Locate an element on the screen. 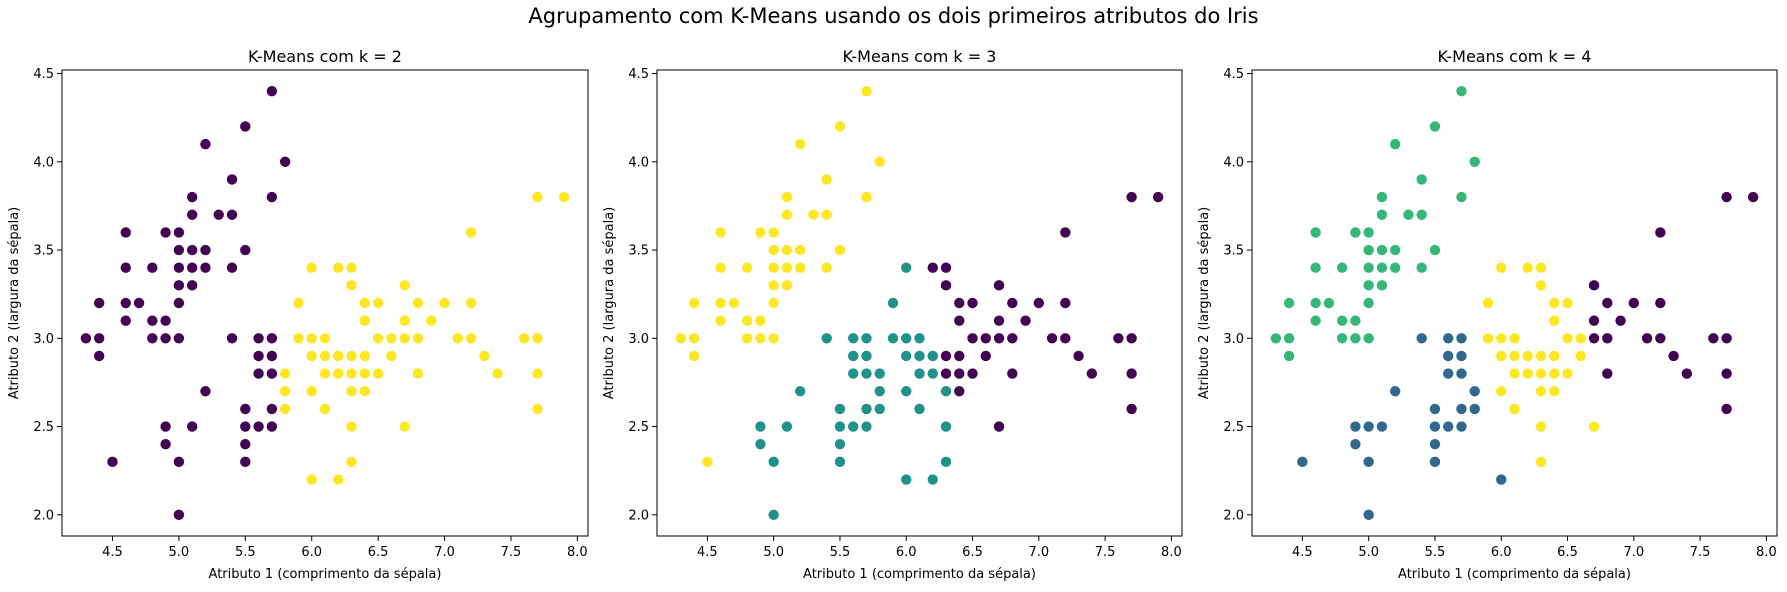  x-tick-label: 5.0 is located at coordinates (773, 552).